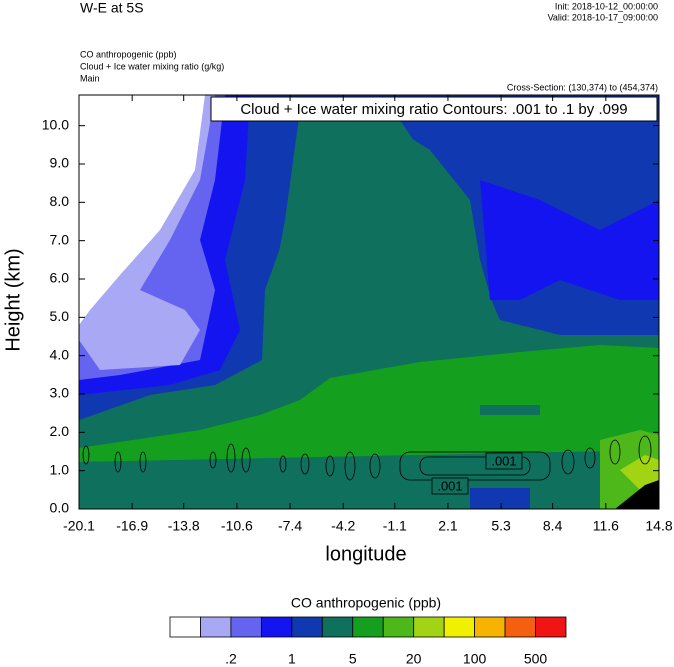 This screenshot has height=667, width=674. Describe the element at coordinates (637, 494) in the screenshot. I see `terrain` at that location.